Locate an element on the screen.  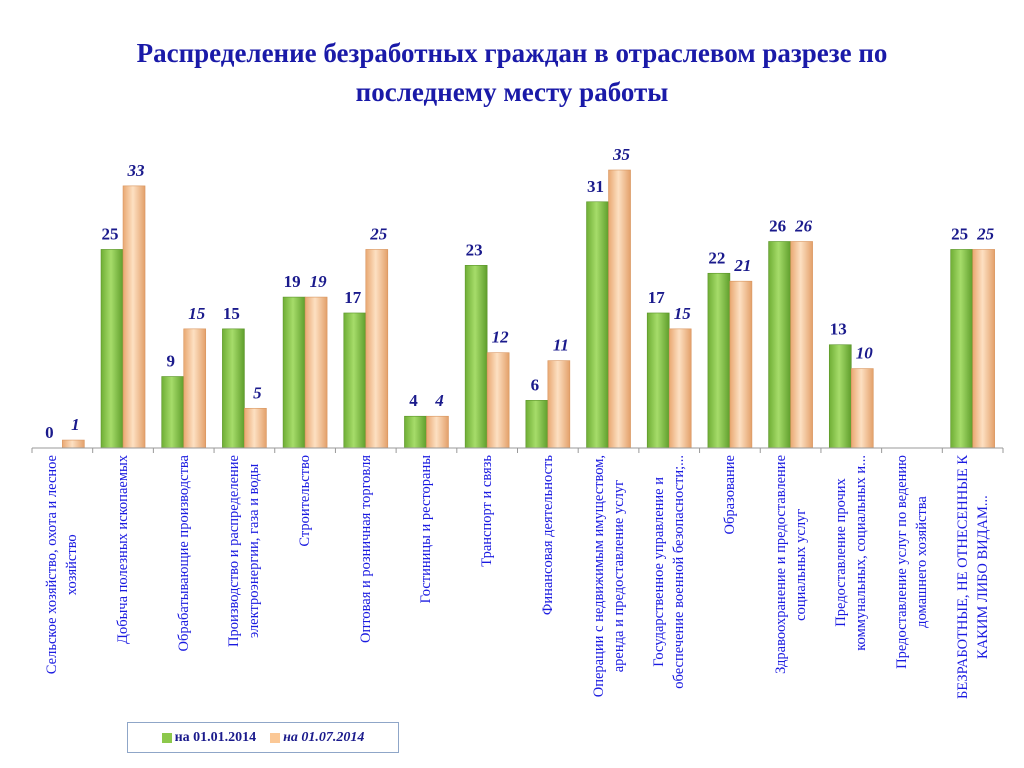
x-tick-label-text: Обрабатывающие производства is located at coordinates (184, 553).